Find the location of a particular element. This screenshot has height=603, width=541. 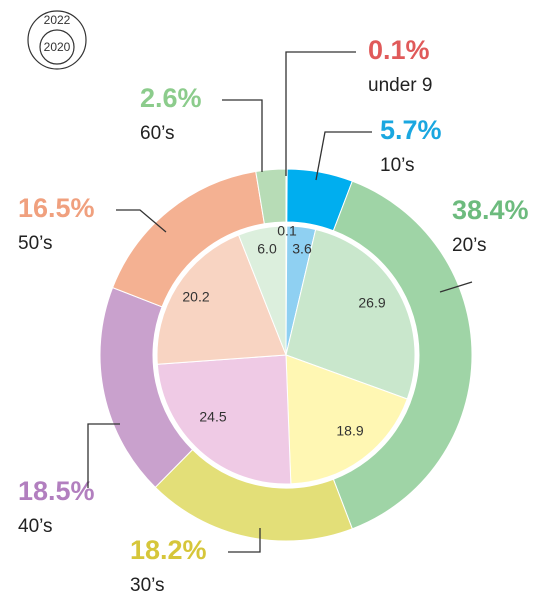

legend-outer is located at coordinates (57, 40).